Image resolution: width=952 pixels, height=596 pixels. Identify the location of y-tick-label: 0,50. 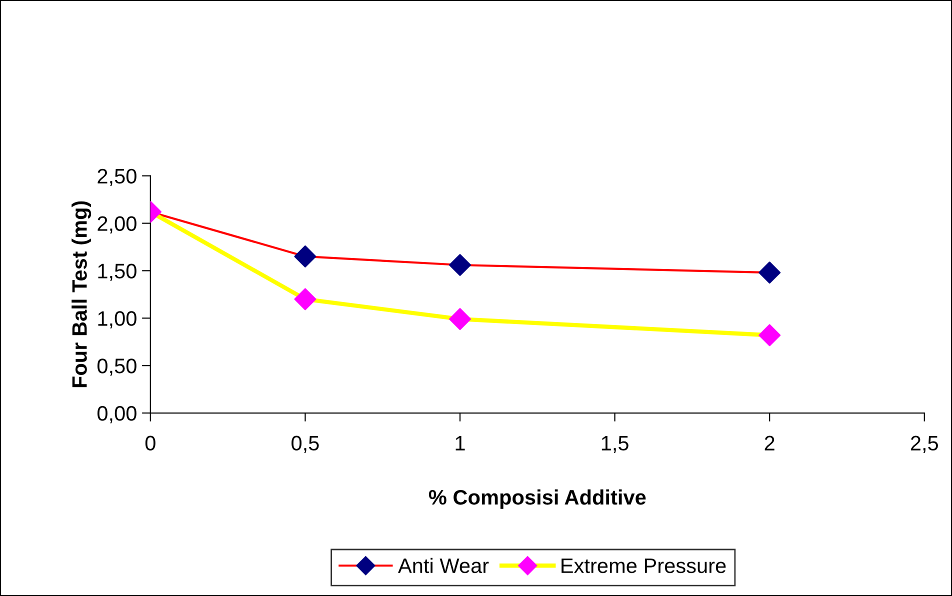
(116, 367).